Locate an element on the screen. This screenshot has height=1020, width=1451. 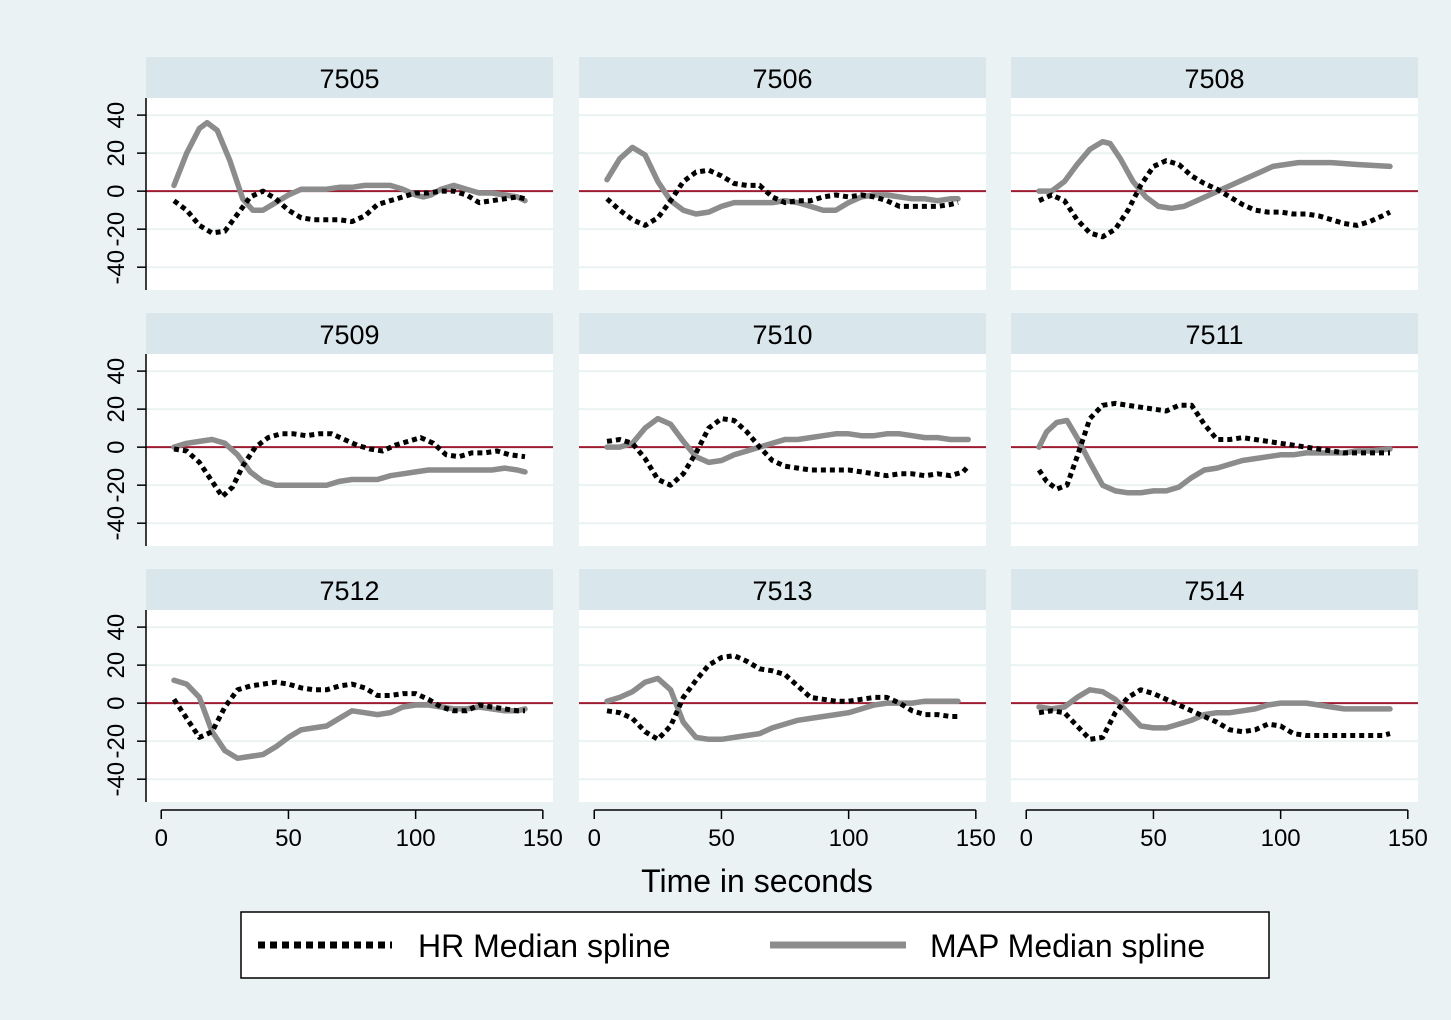
legend: HR Median spline MAP Median spline is located at coordinates (755, 945).